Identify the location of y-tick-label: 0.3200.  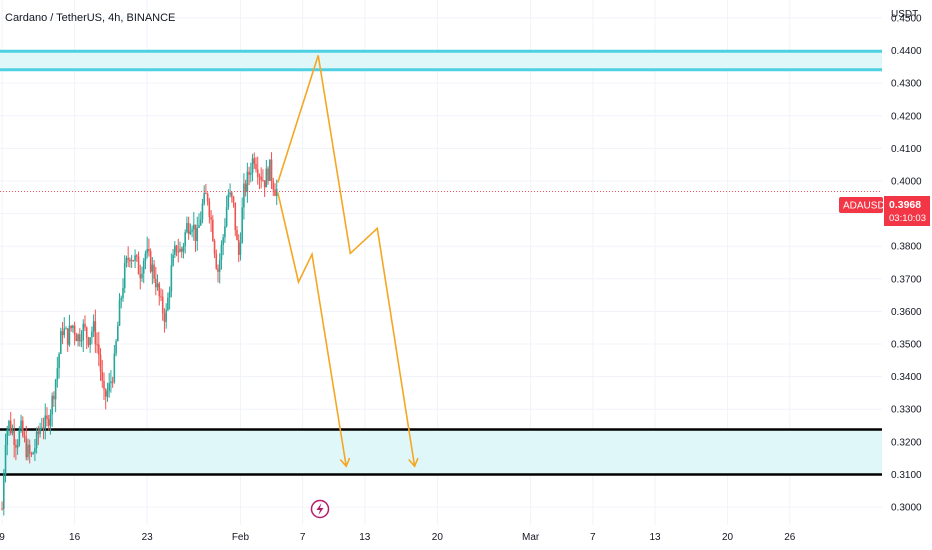
(906, 442).